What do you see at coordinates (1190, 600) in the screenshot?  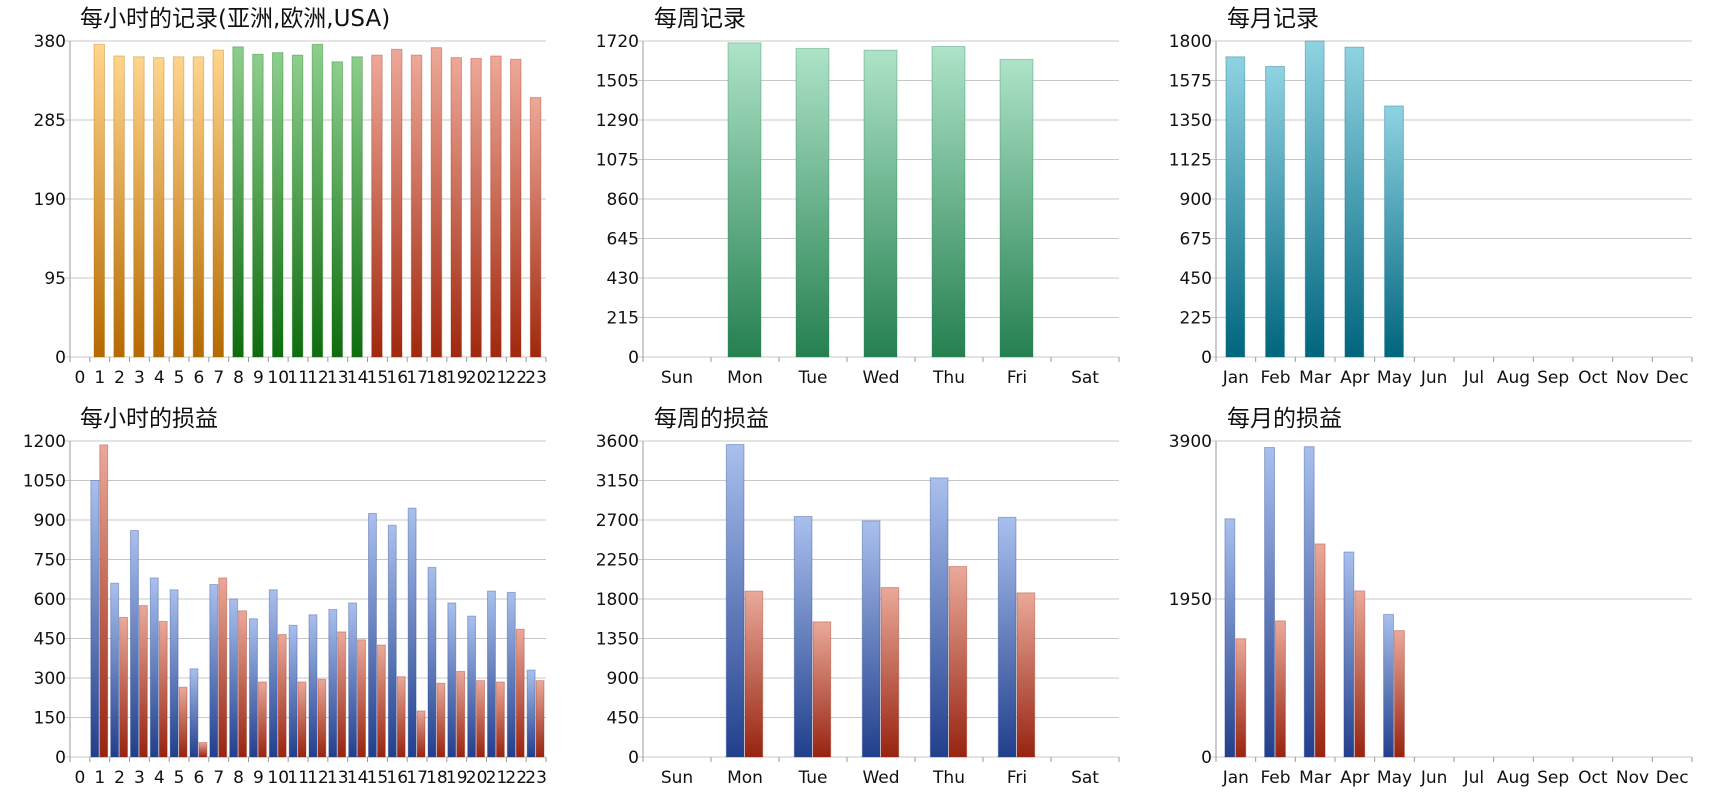 I see `y-tick-label: 1950` at bounding box center [1190, 600].